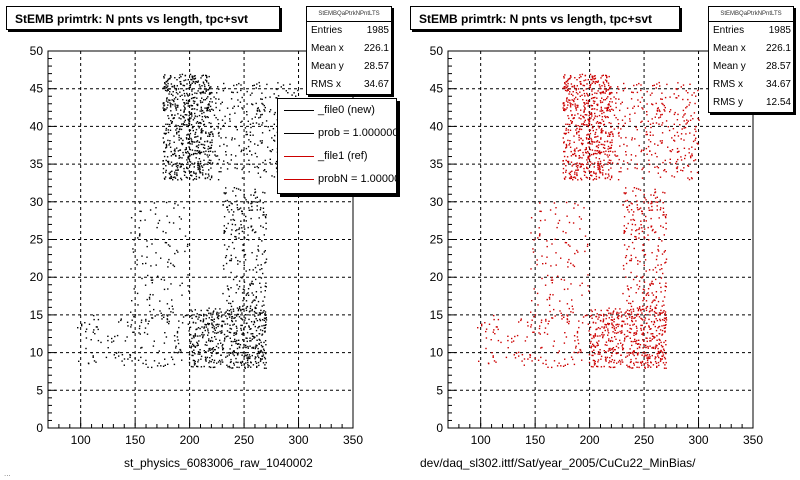  What do you see at coordinates (37, 51) in the screenshot?
I see `y-tick-label: 50` at bounding box center [37, 51].